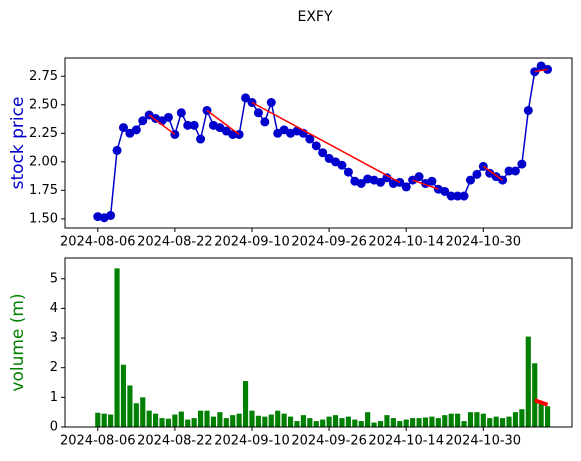 Image resolution: width=581 pixels, height=461 pixels. Describe the element at coordinates (54, 367) in the screenshot. I see `y-tick-label: 2` at that location.